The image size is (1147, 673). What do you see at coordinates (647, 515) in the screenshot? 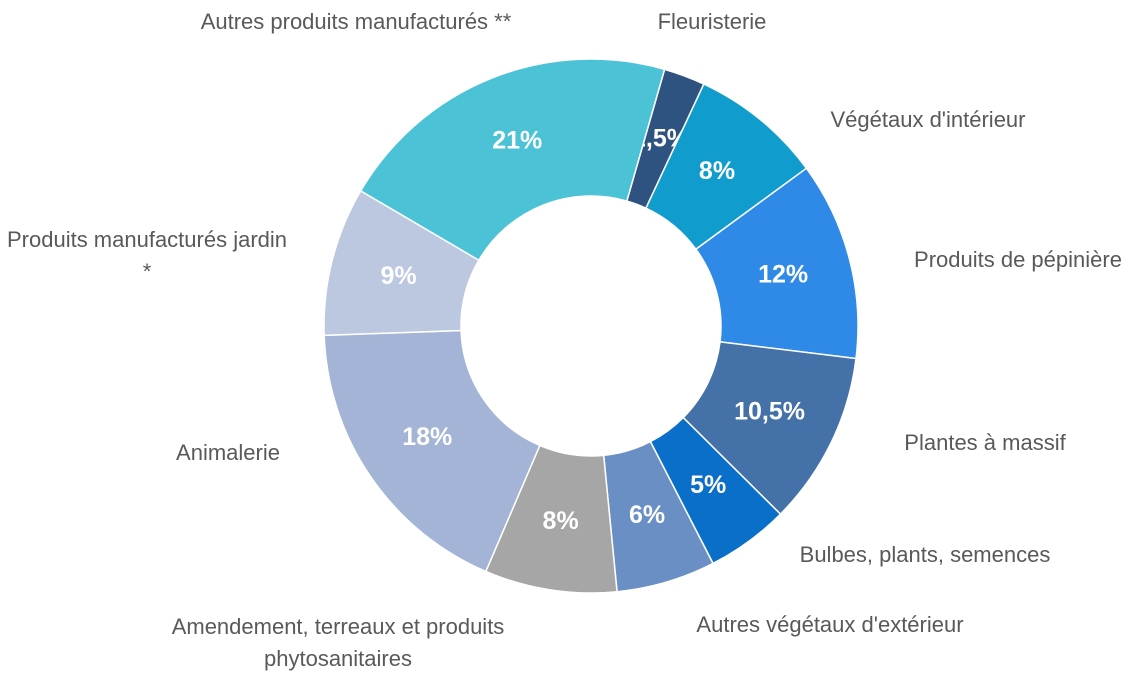
I see `value-label: 6%` at bounding box center [647, 515].